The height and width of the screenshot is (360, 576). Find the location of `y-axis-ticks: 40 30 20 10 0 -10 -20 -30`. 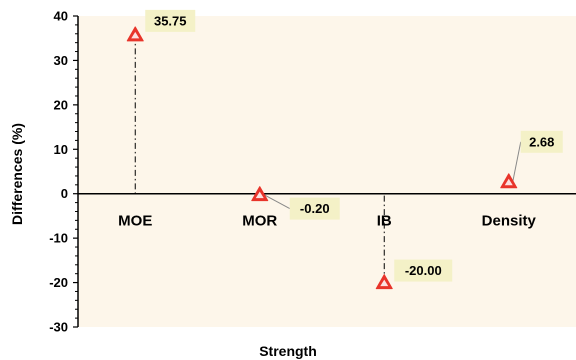

y-axis-ticks: 40 30 20 10 0 -10 -20 -30 is located at coordinates (63, 172).